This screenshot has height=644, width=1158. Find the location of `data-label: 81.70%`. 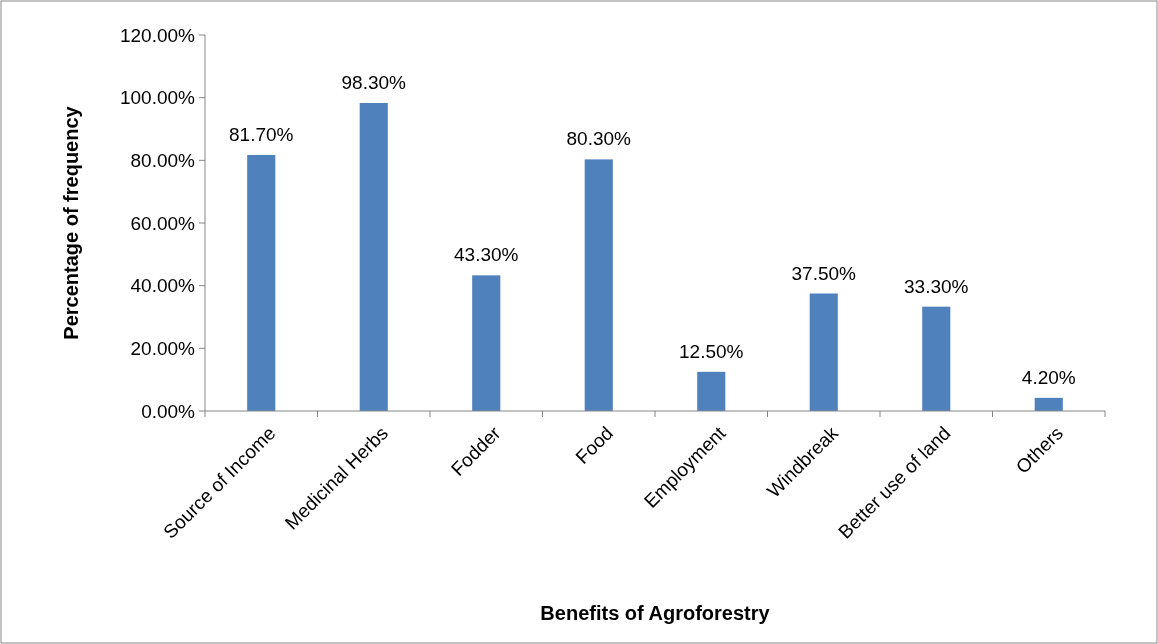

data-label: 81.70% is located at coordinates (261, 135).